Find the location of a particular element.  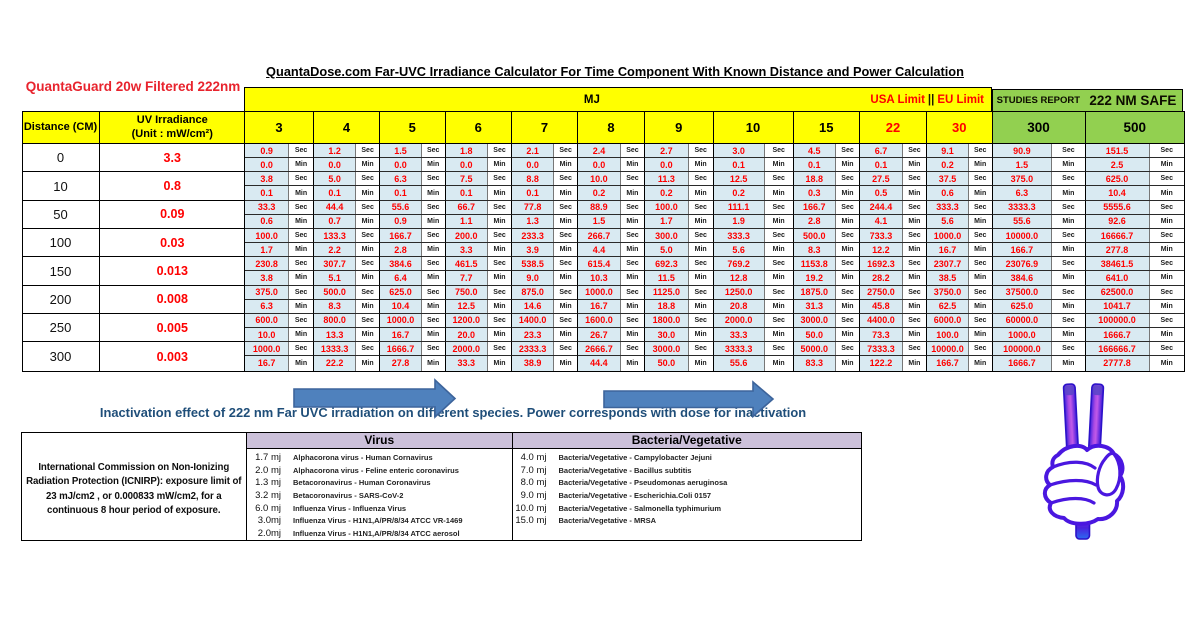

sec-value: 800.0 is located at coordinates (335, 320).